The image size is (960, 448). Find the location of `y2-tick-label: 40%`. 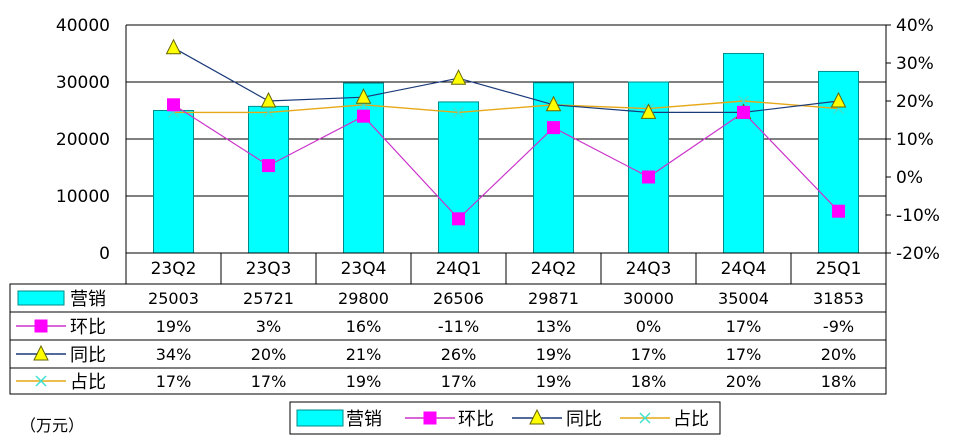

y2-tick-label: 40% is located at coordinates (915, 26).